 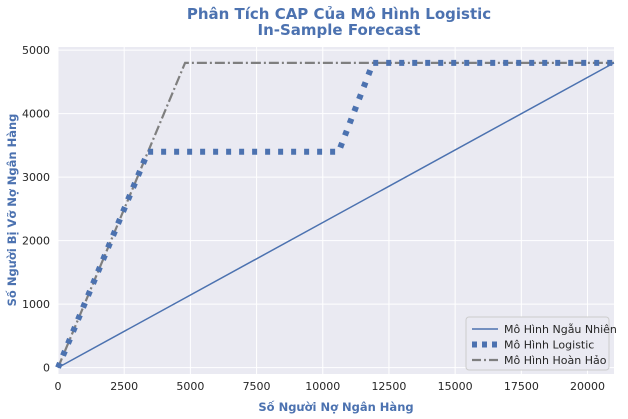 What do you see at coordinates (339, 30) in the screenshot?
I see `chart-subtitle: In-Sample Forecast` at bounding box center [339, 30].